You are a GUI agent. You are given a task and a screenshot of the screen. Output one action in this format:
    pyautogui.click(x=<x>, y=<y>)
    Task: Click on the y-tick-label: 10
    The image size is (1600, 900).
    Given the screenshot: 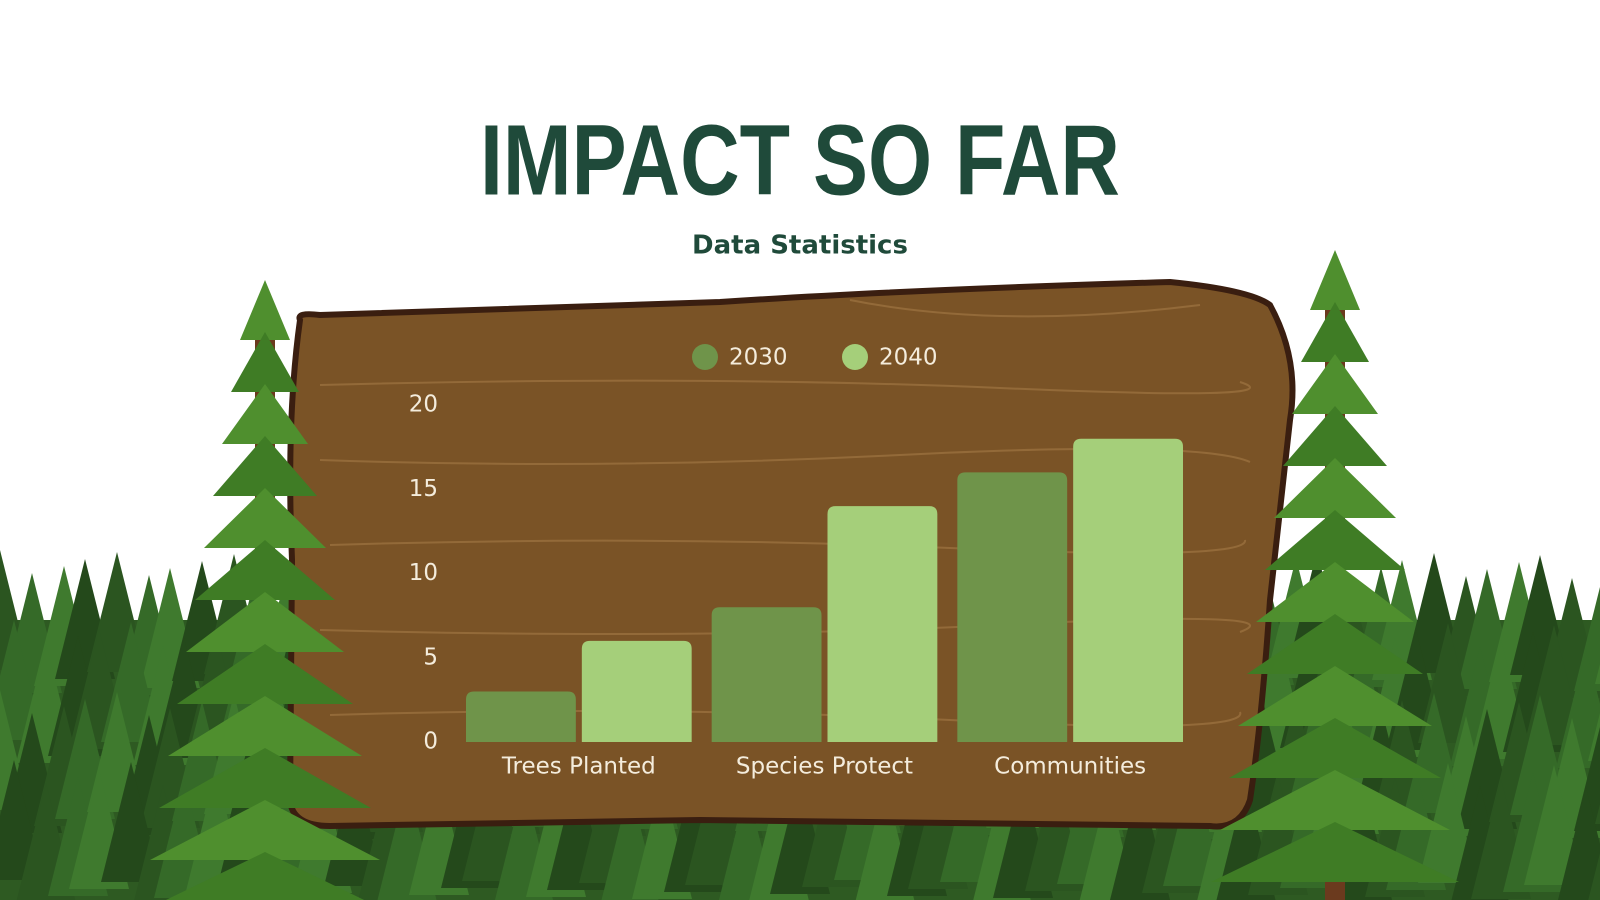 What is the action you would take?
    pyautogui.click(x=423, y=573)
    